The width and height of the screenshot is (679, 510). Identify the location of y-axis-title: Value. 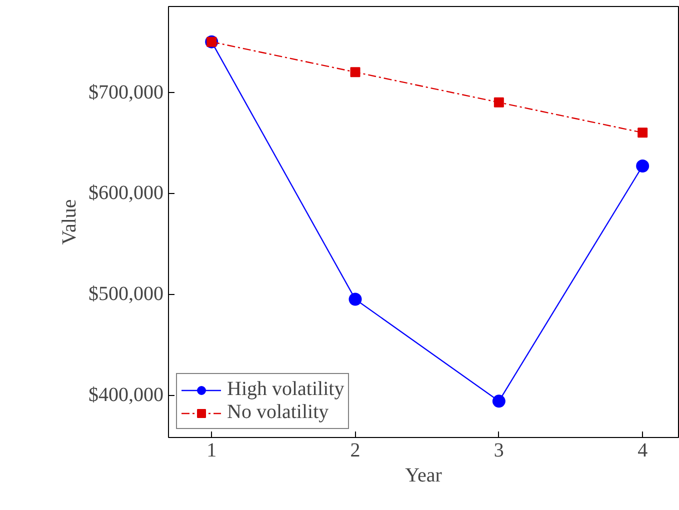
(69, 222).